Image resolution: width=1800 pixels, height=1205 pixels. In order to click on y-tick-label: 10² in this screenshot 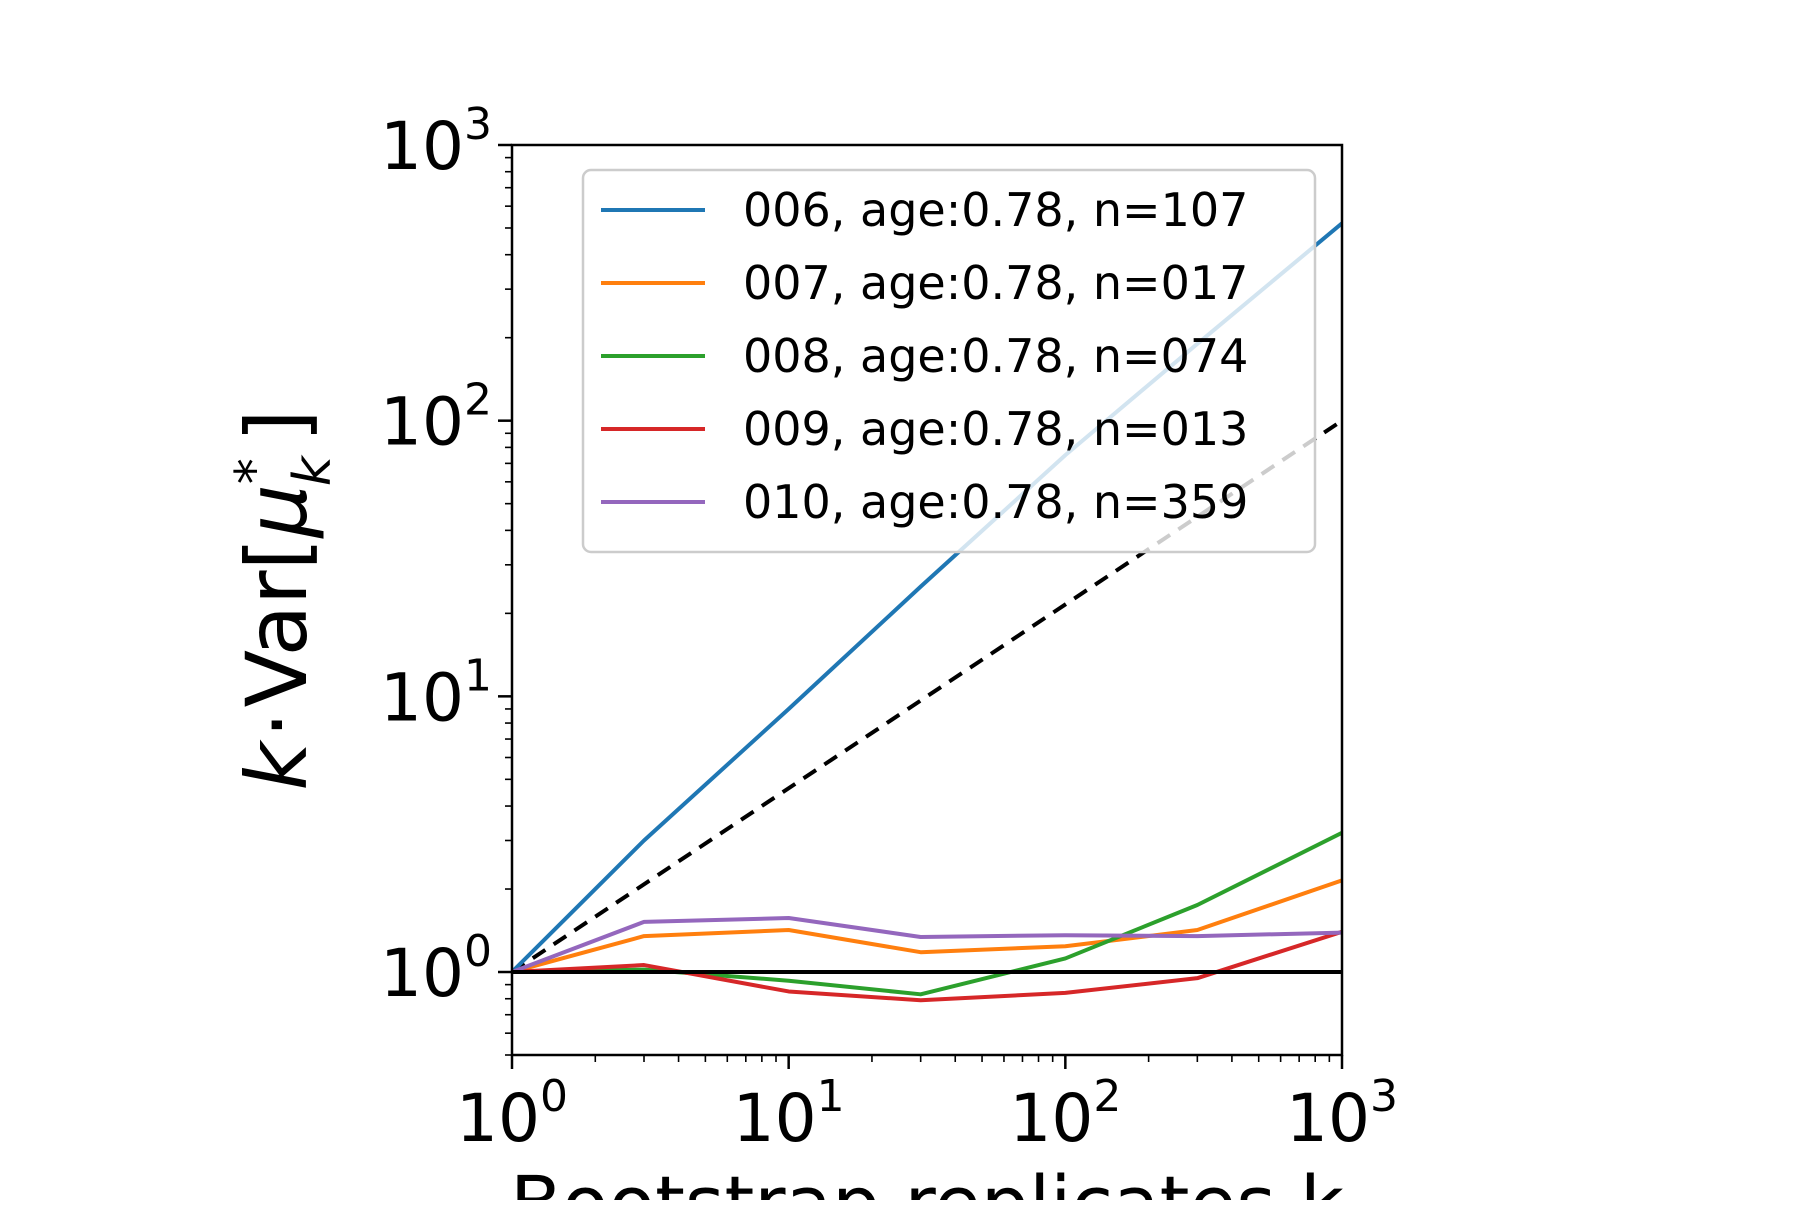, I will do `click(436, 418)`.